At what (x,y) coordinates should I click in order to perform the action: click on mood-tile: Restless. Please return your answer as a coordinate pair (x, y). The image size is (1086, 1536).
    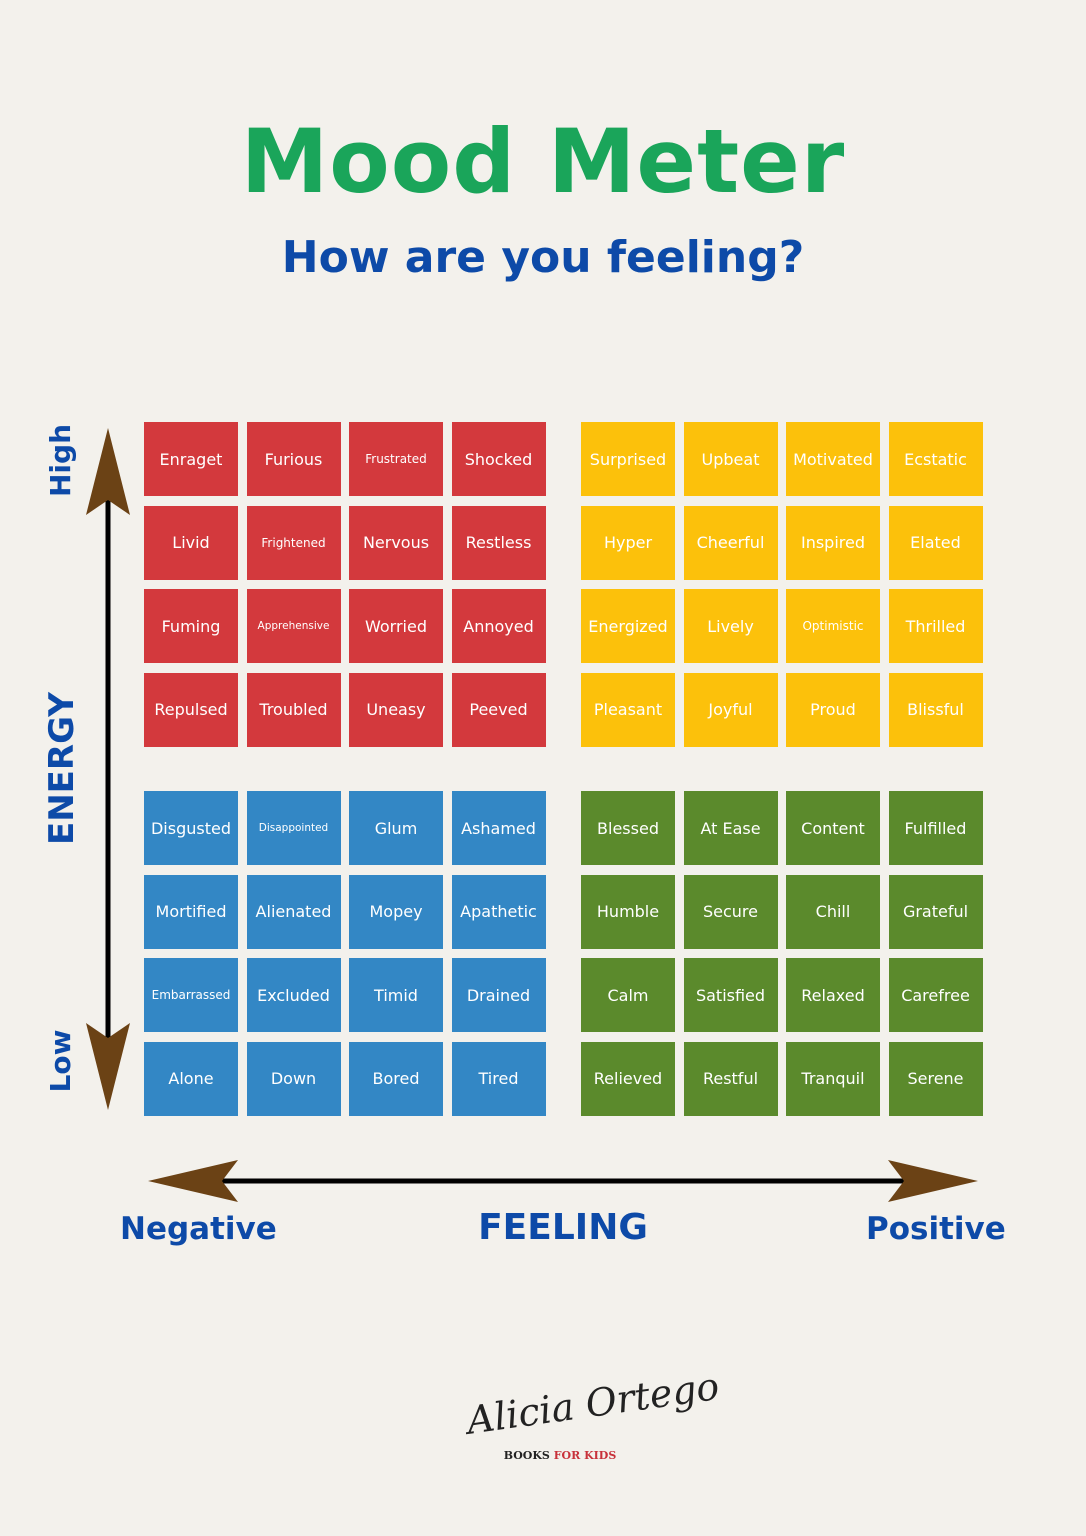
    Looking at the image, I should click on (498, 542).